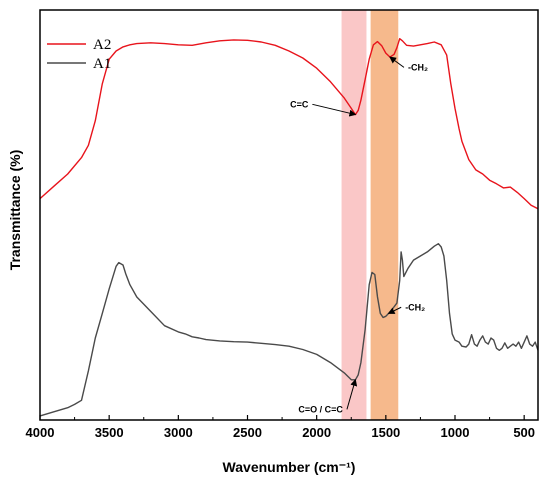  What do you see at coordinates (299, 104) in the screenshot?
I see `annotation-label-1: C=C` at bounding box center [299, 104].